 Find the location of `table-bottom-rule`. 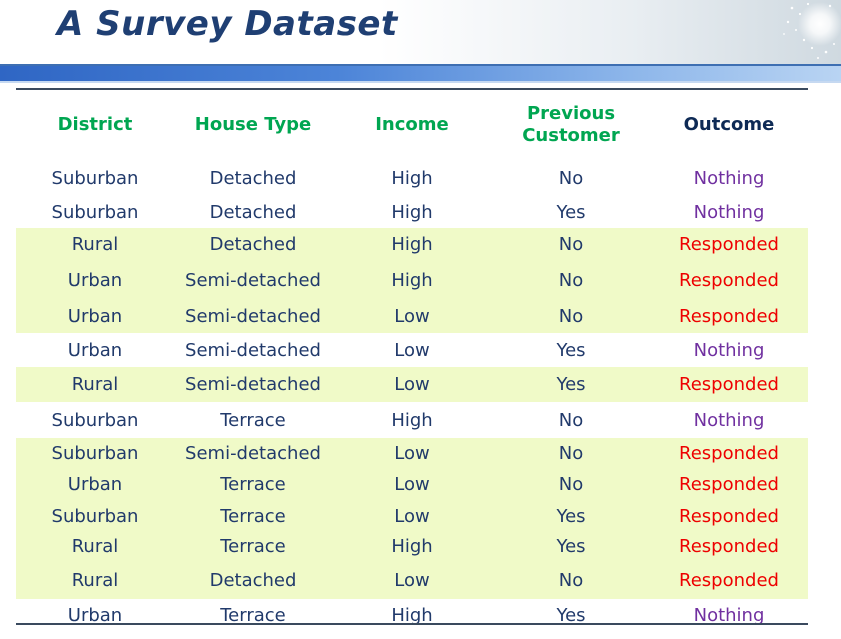

table-bottom-rule is located at coordinates (412, 624).